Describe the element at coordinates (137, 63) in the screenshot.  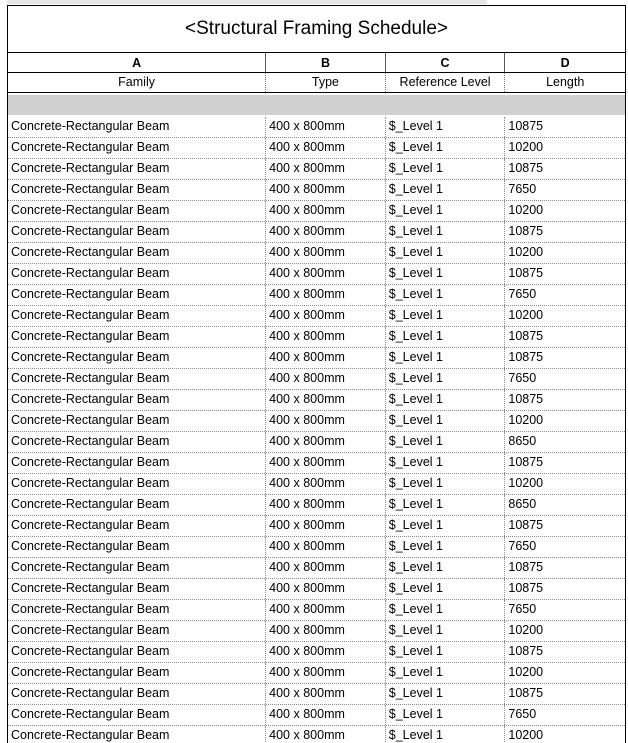
I see `column-letter-a: A` at that location.